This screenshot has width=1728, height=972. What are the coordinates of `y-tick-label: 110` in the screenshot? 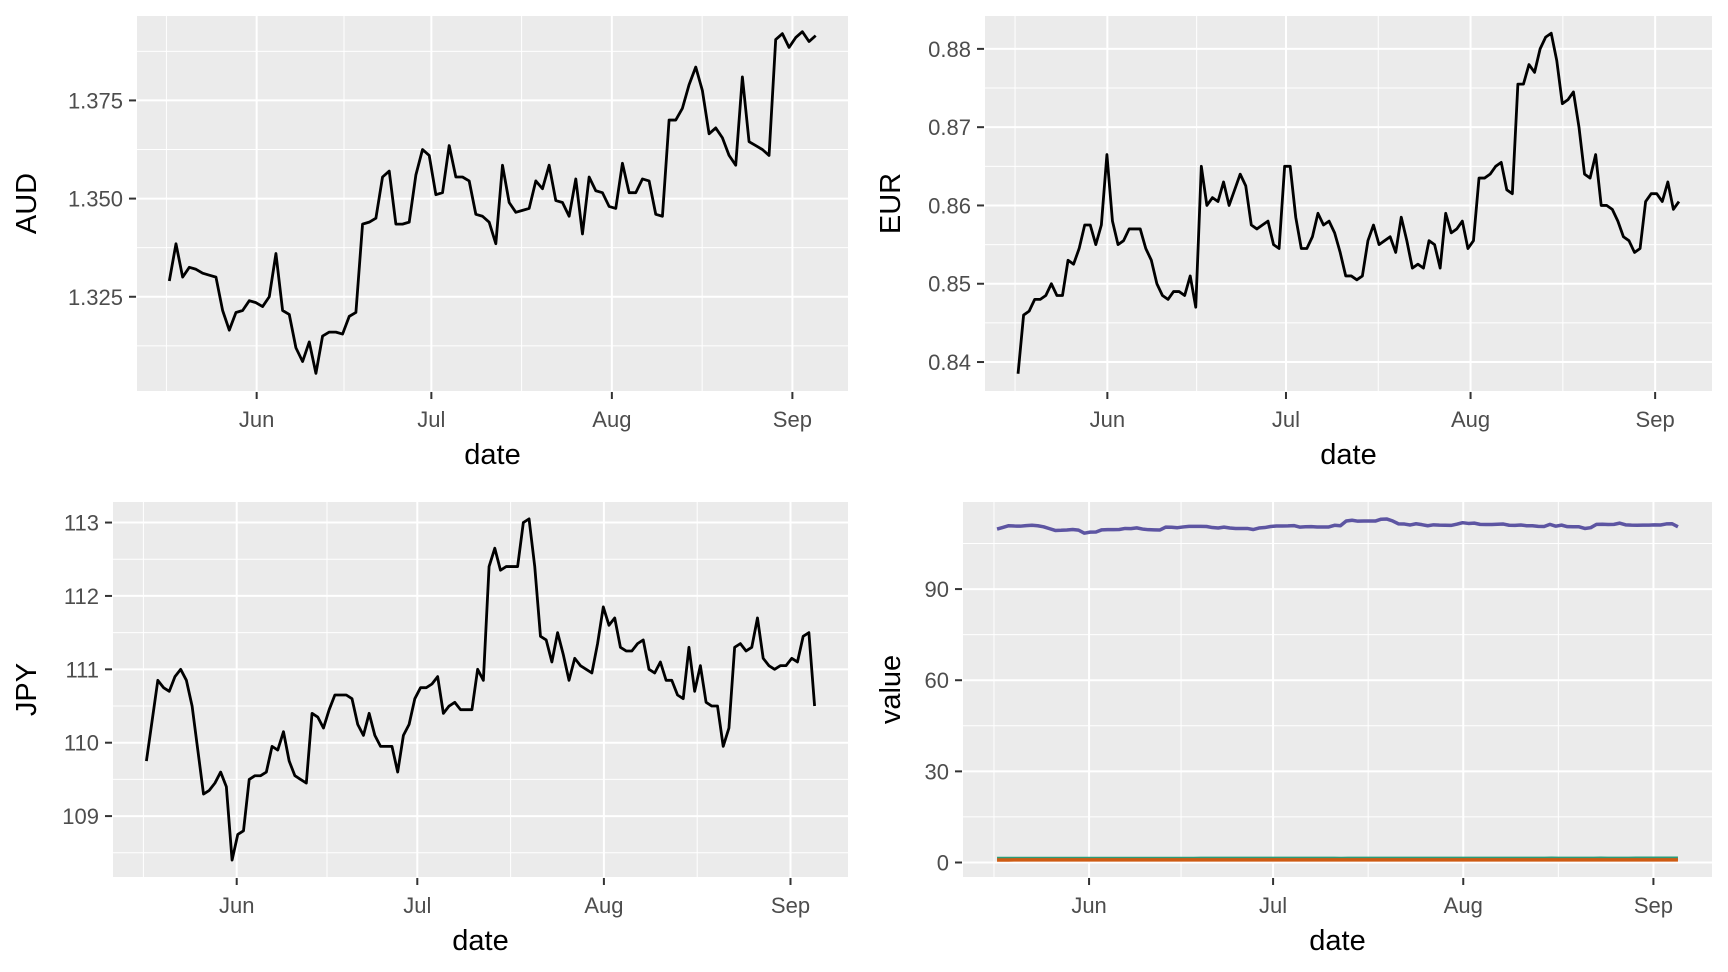 It's located at (81, 743).